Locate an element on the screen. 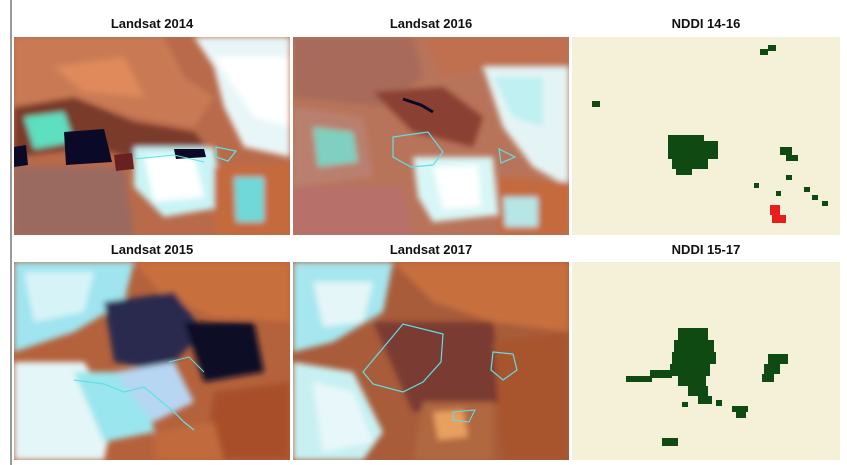 The height and width of the screenshot is (465, 847). panel-landsat-2016 is located at coordinates (431, 136).